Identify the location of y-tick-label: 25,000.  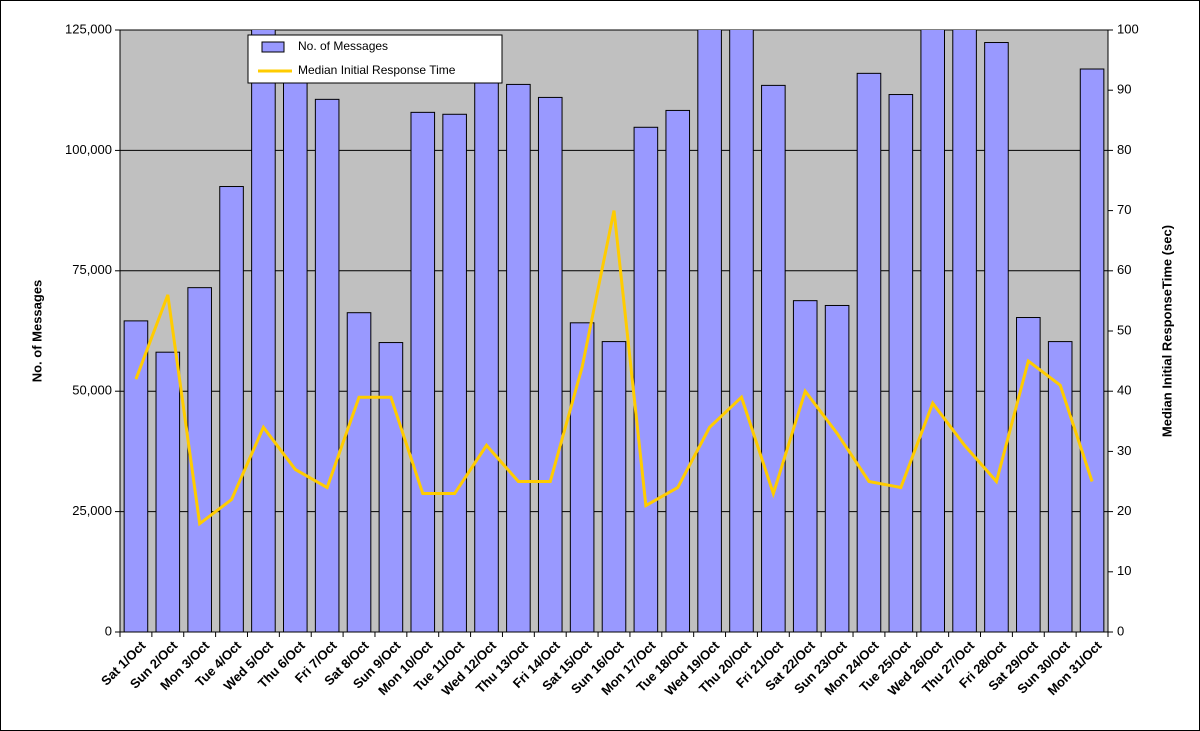
(92, 510).